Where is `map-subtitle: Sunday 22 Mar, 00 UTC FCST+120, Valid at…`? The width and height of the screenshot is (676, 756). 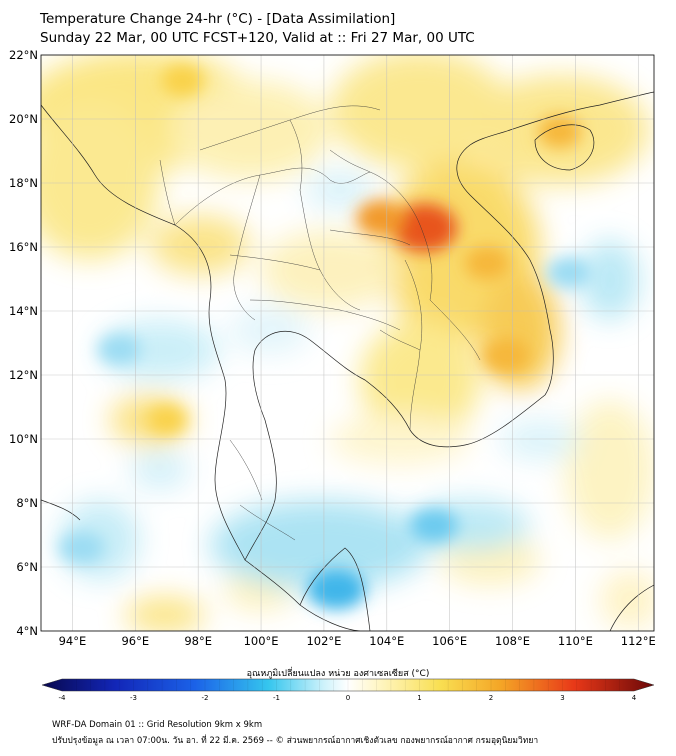 map-subtitle: Sunday 22 Mar, 00 UTC FCST+120, Valid at… is located at coordinates (257, 38).